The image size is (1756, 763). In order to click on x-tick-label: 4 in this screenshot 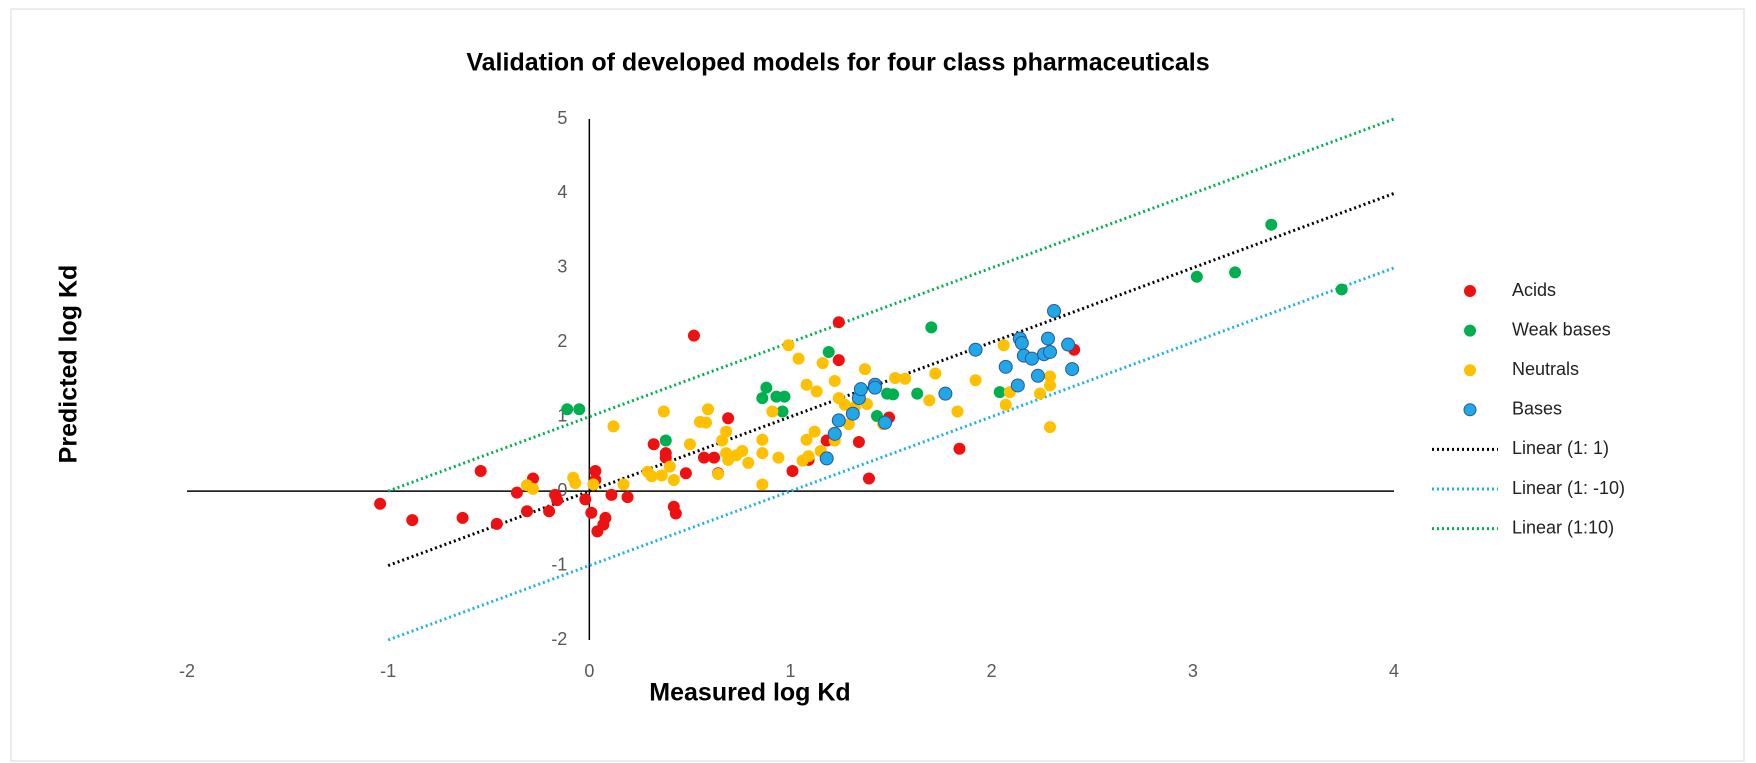, I will do `click(1394, 671)`.